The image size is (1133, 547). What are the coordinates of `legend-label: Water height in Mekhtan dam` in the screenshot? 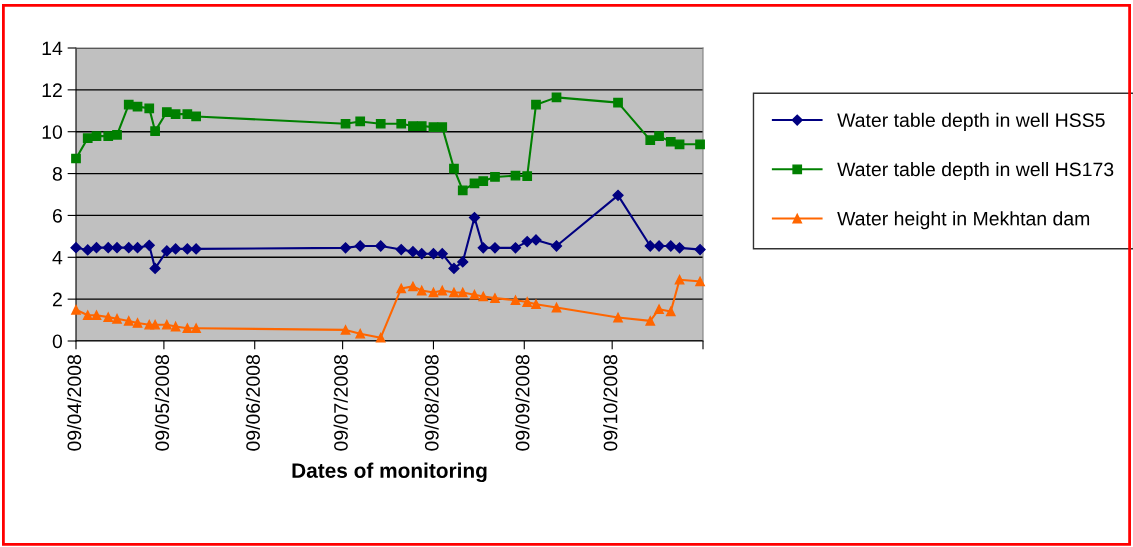 It's located at (963, 220).